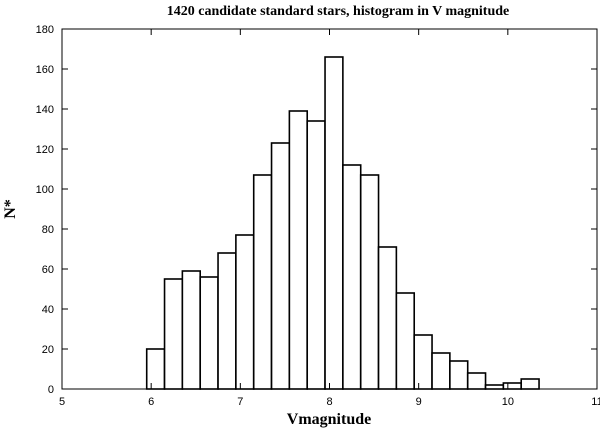  I want to click on x-tick-label-5: 10, so click(508, 402).